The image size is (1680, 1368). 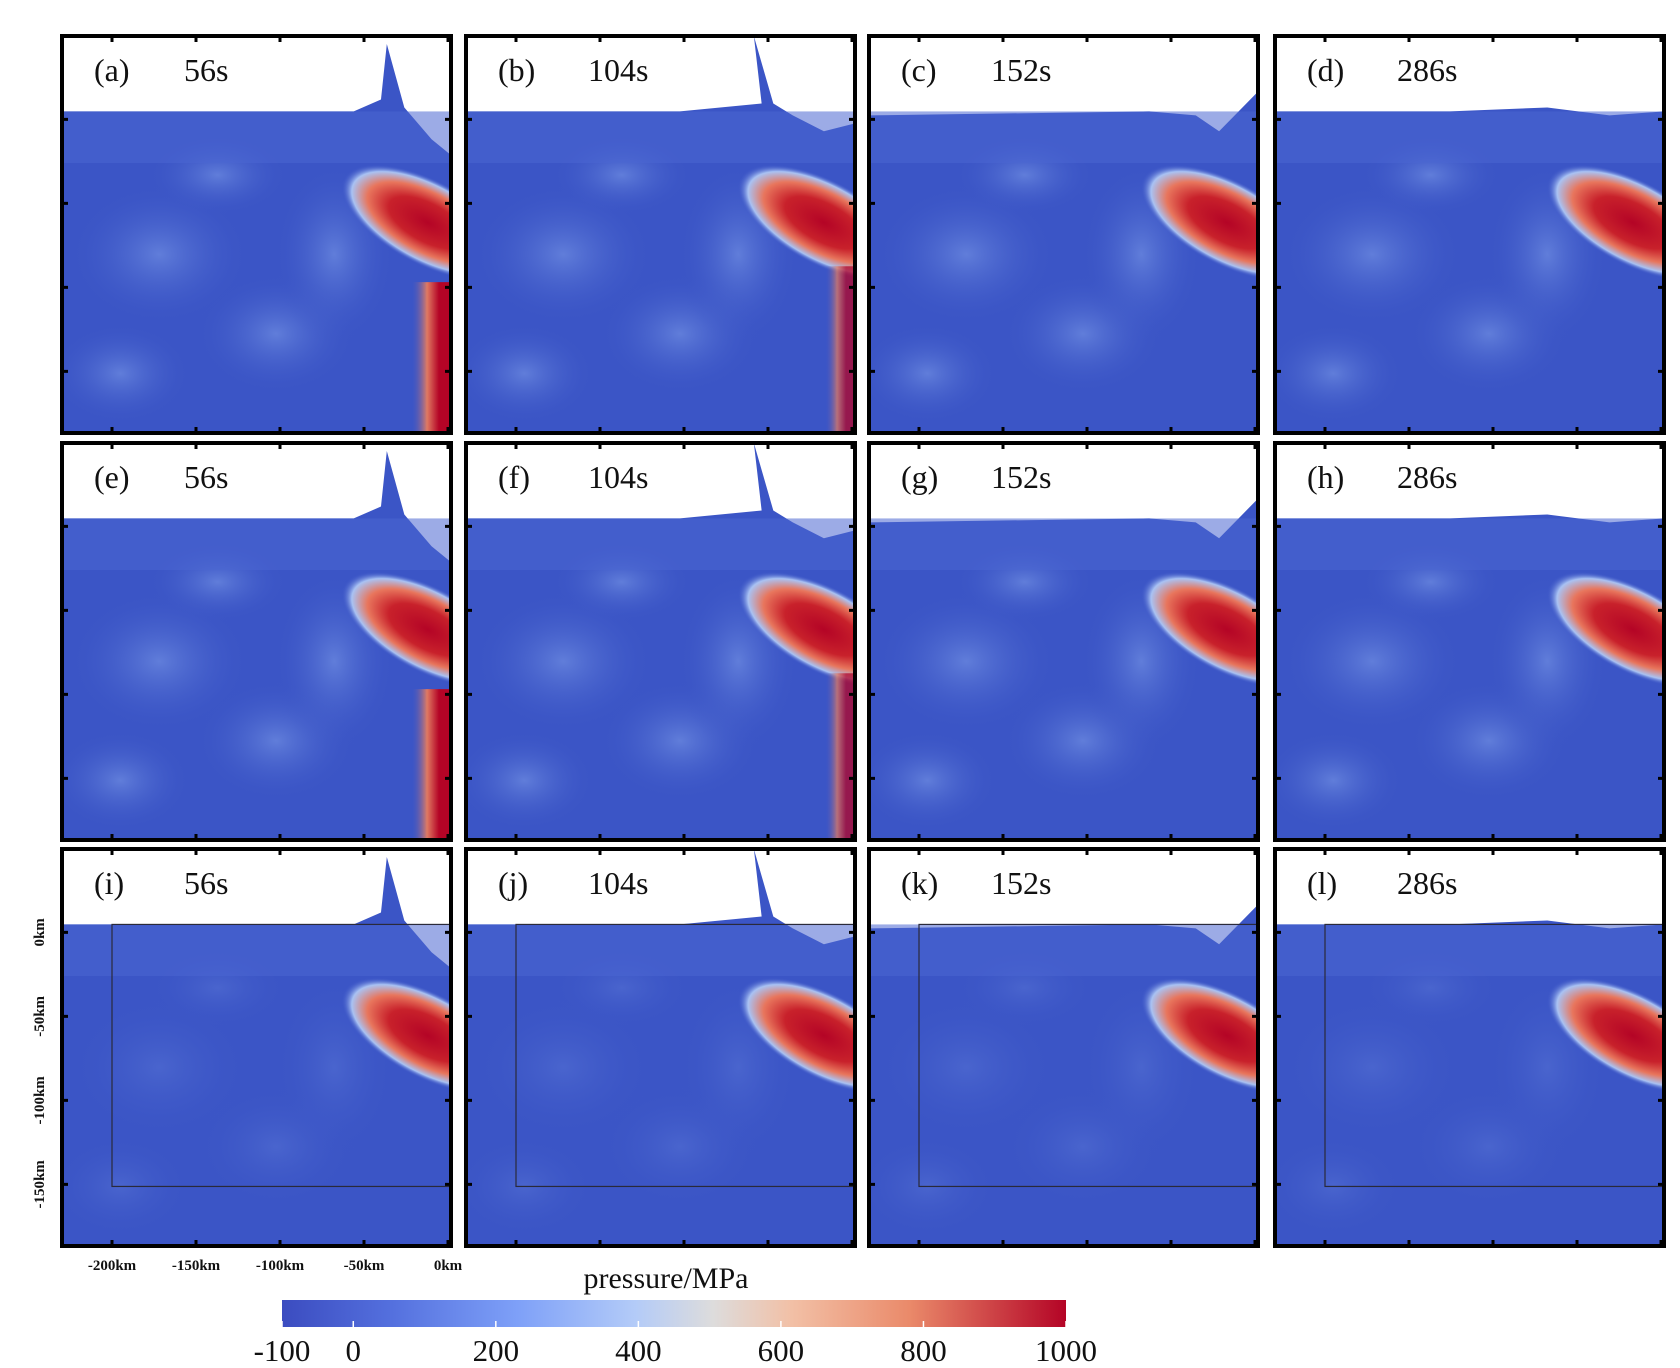 What do you see at coordinates (638, 1350) in the screenshot?
I see `colorbar-tick-label: 400` at bounding box center [638, 1350].